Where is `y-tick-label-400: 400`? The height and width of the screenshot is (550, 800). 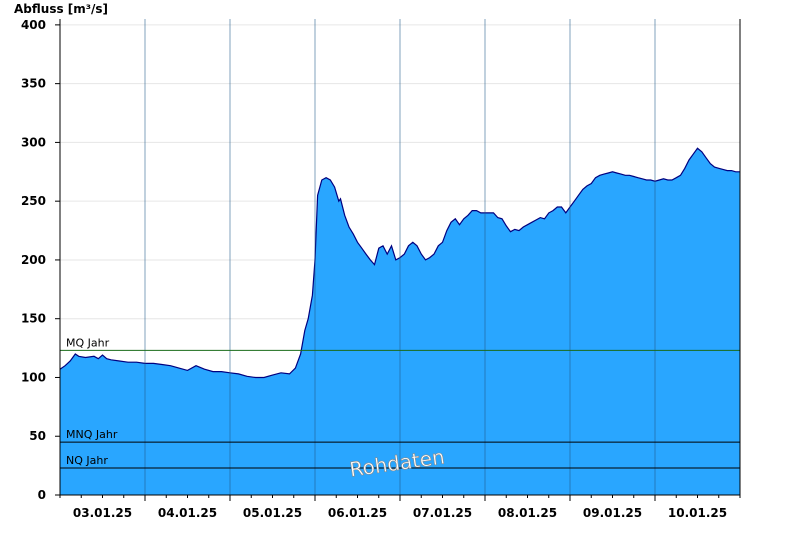
y-tick-label-400: 400 is located at coordinates (33, 25).